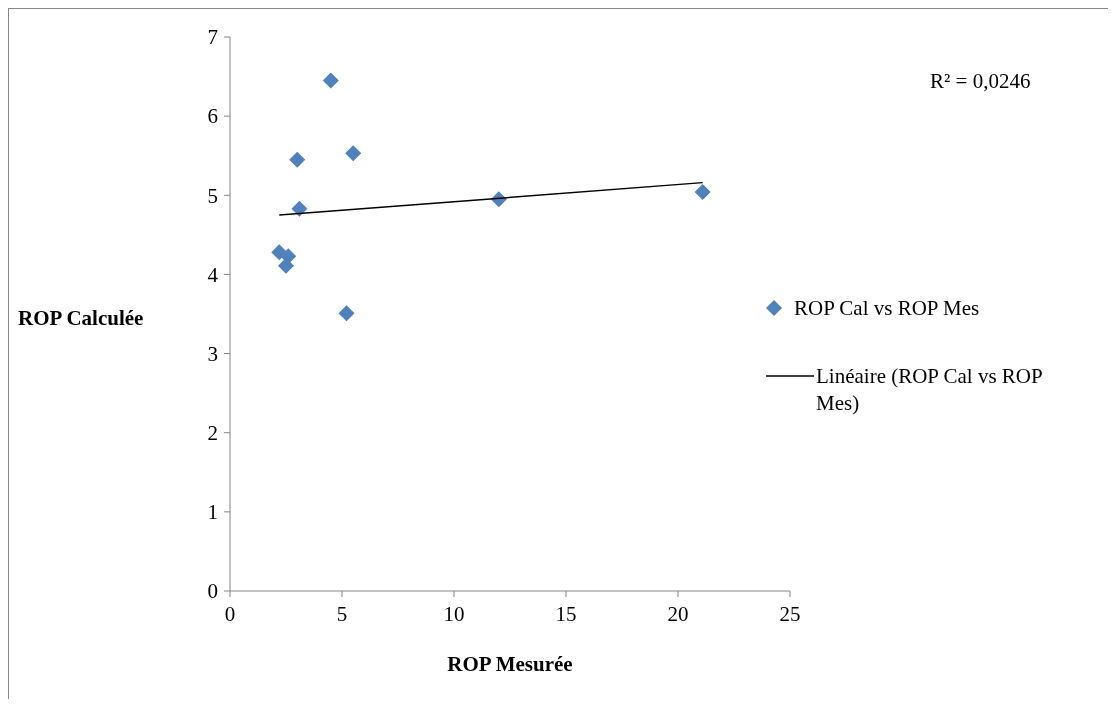 This screenshot has height=707, width=1116. What do you see at coordinates (212, 116) in the screenshot?
I see `y-tick-label: 6` at bounding box center [212, 116].